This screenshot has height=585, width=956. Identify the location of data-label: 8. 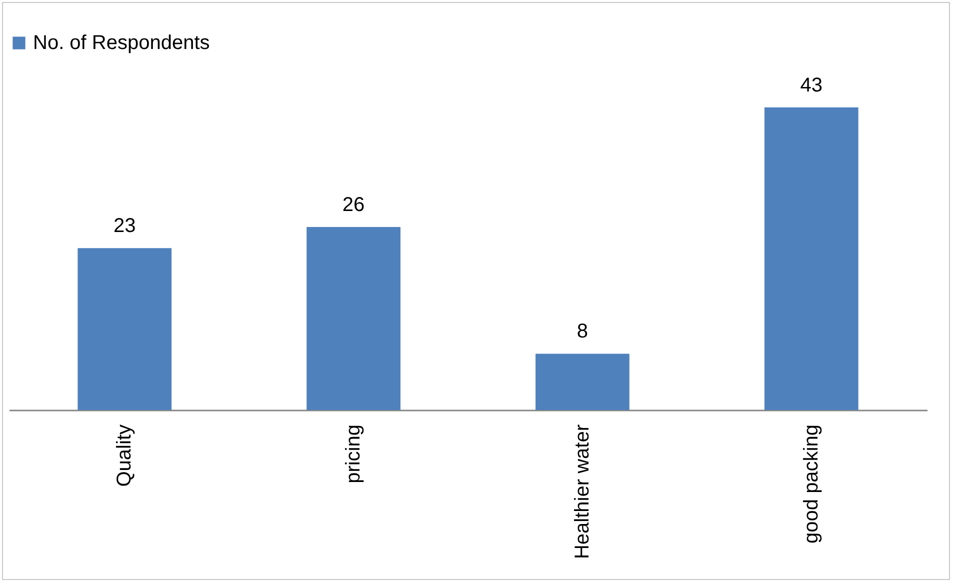
(582, 331).